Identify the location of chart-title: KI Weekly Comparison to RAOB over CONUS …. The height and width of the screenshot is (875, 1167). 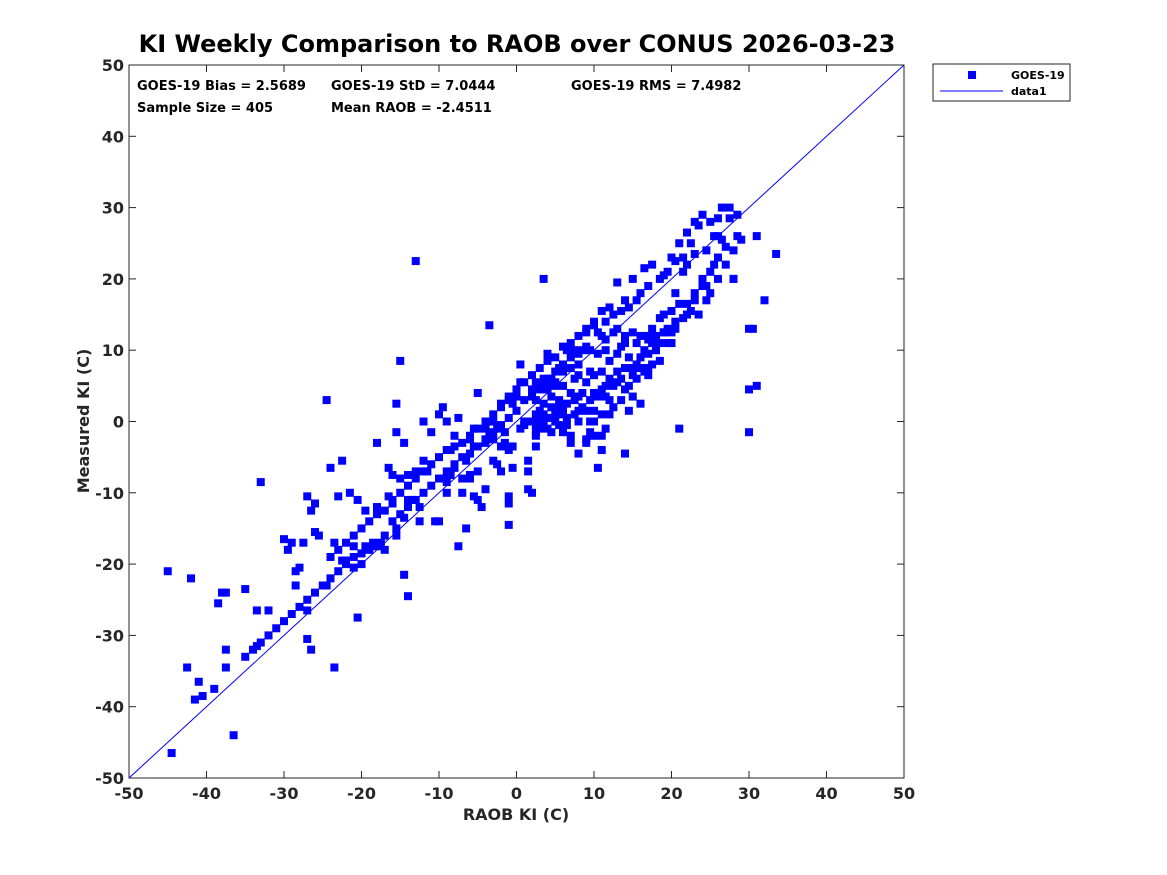
(517, 44).